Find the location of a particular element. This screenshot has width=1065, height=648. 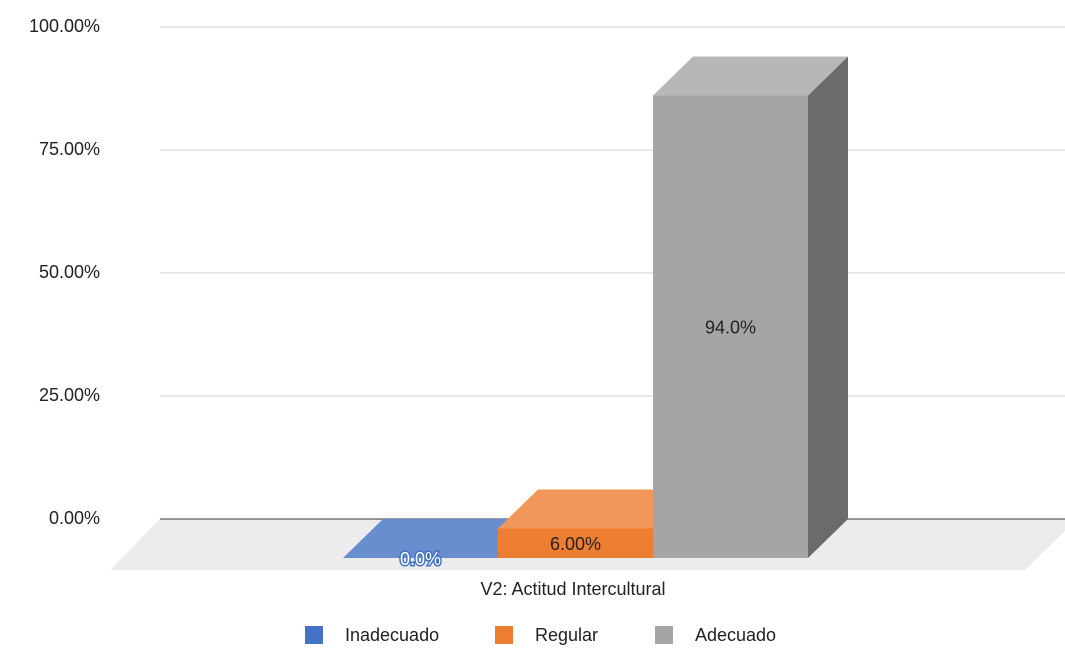

value-label: 6.00% is located at coordinates (575, 544).